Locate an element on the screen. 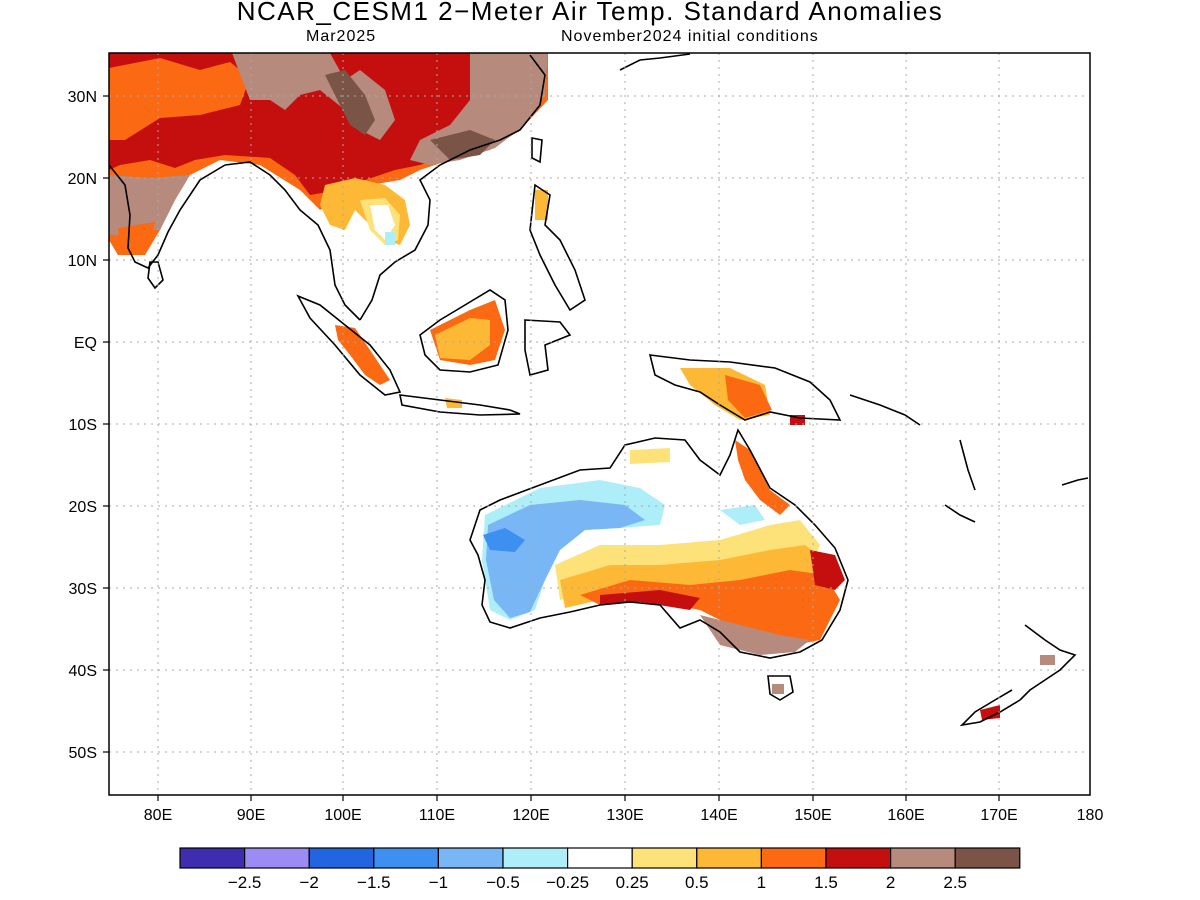 This screenshot has height=900, width=1200. lon-label-180: 180 is located at coordinates (1090, 815).